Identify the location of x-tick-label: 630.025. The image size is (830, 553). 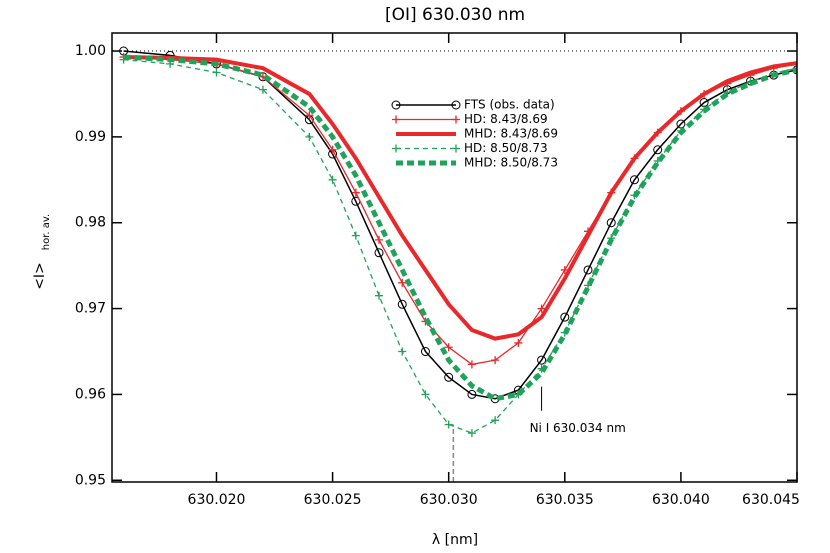
(333, 500).